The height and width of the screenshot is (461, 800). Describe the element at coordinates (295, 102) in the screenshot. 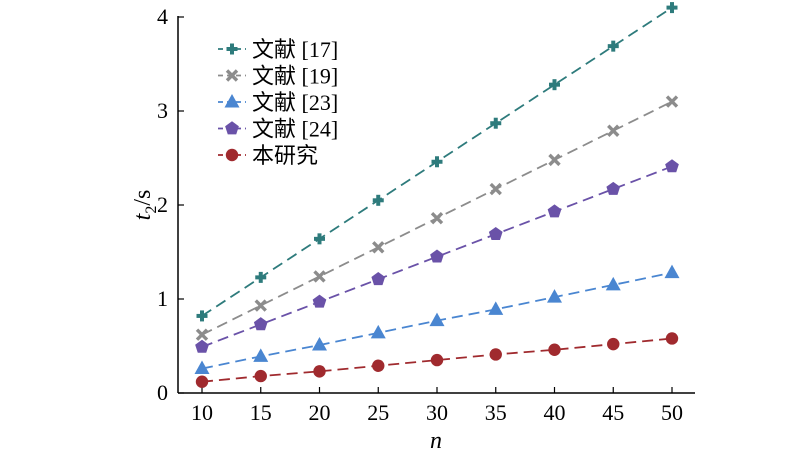

I see `legend-label: 文献 [23]` at that location.